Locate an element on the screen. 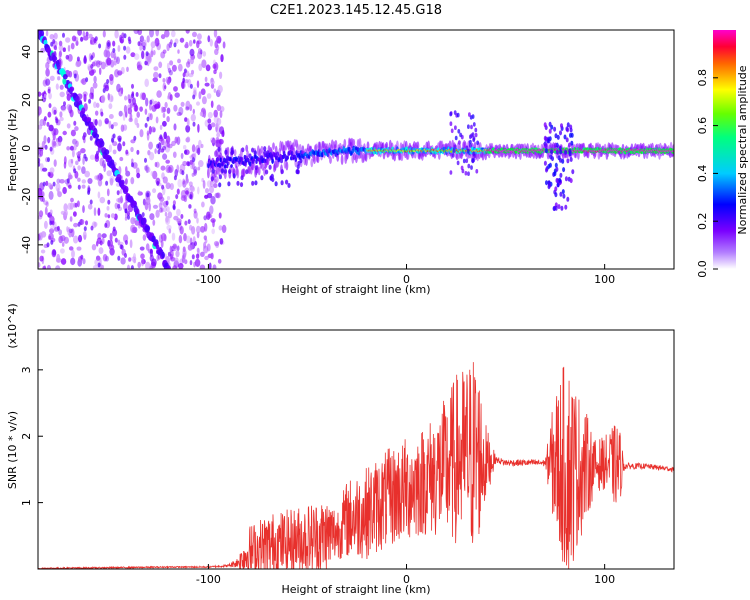 The width and height of the screenshot is (750, 600). colorbar-ticks: 0.0 0.2 0.4 0.6 0.8 is located at coordinates (707, 173).